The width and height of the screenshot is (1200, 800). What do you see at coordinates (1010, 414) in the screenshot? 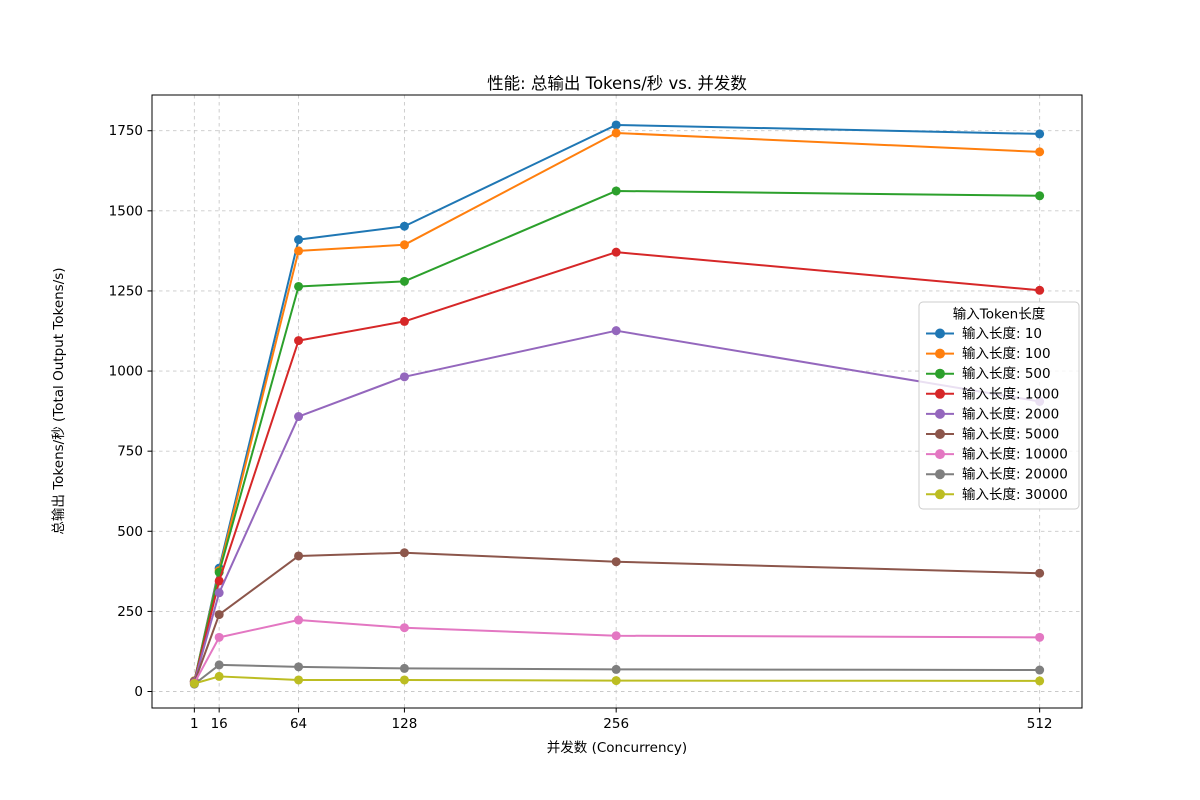
I see `legend-label-4: 输入长度: 2000` at bounding box center [1010, 414].